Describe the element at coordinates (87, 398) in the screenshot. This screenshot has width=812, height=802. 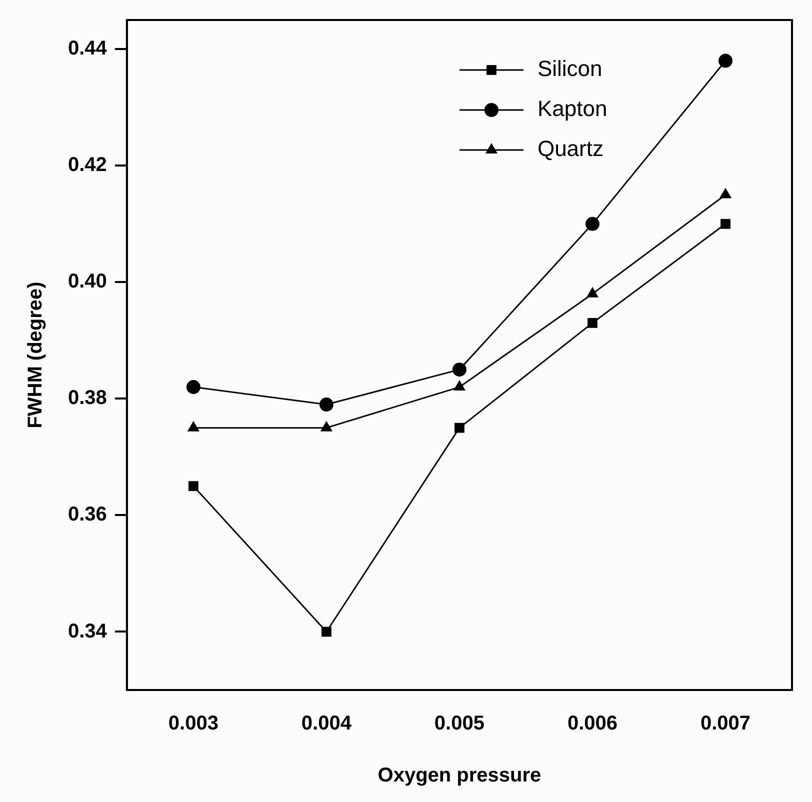
I see `y-tick-label: 0.38` at that location.